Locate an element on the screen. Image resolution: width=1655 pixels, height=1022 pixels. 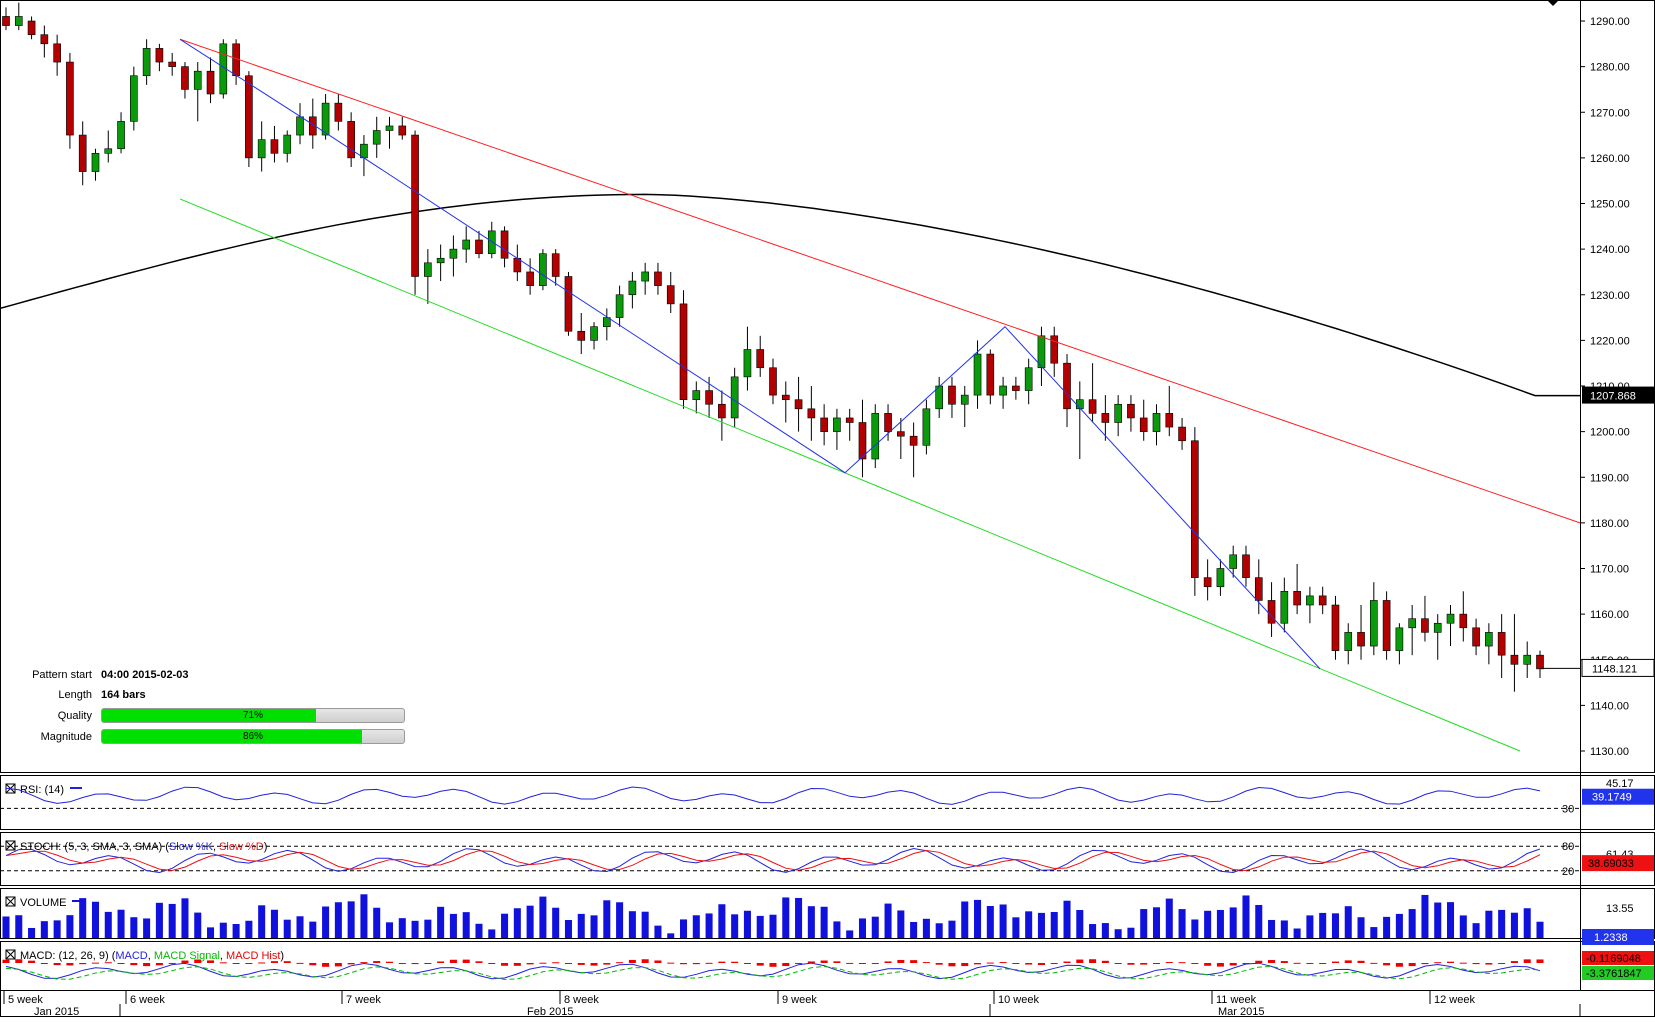
macd-title-part: , is located at coordinates (151, 956).